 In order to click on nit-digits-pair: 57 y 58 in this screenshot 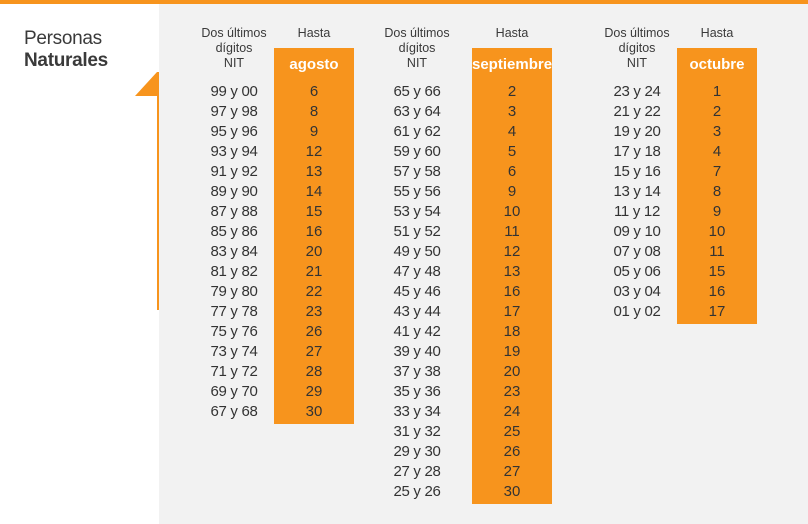, I will do `click(417, 171)`.